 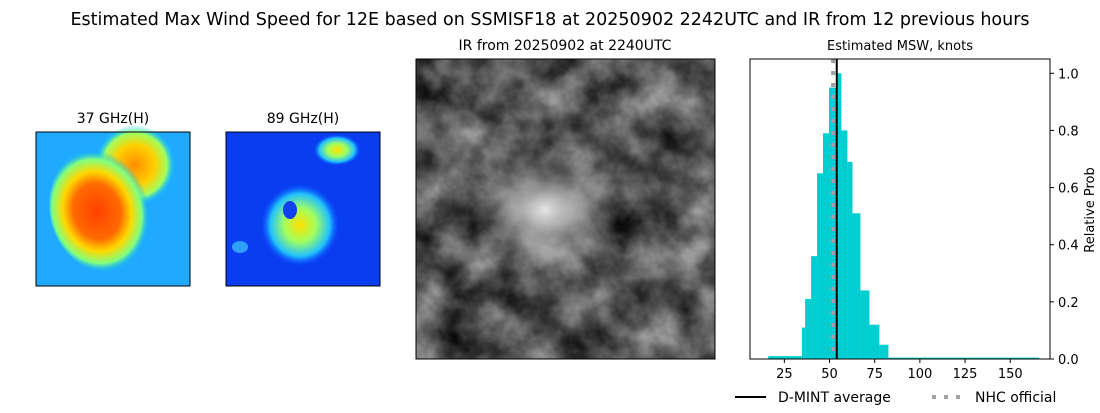 I want to click on y-tick-label: 1.0, so click(x=1068, y=74).